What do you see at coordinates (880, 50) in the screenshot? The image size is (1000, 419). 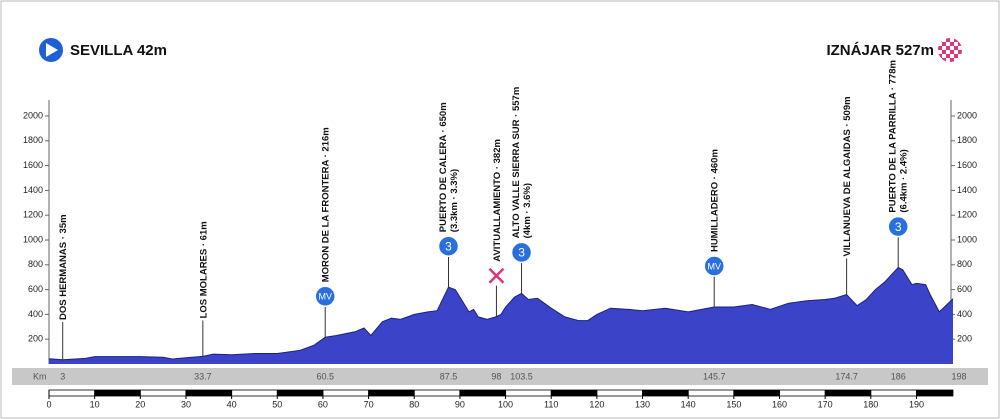 I see `end-label: IZNÁJAR 527m` at bounding box center [880, 50].